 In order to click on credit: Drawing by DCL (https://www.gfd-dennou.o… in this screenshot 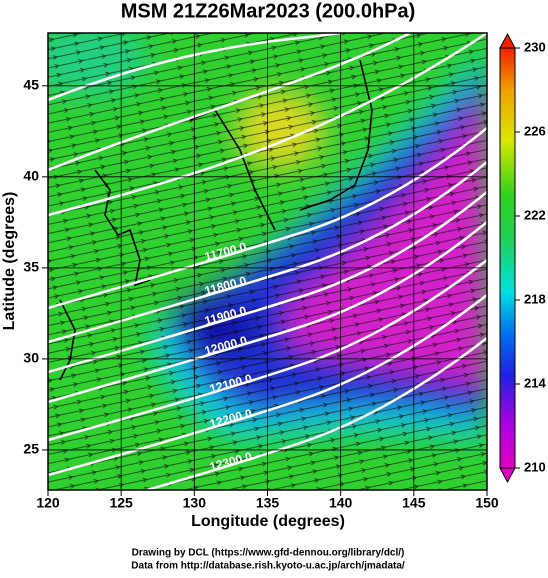, I will do `click(268, 553)`.